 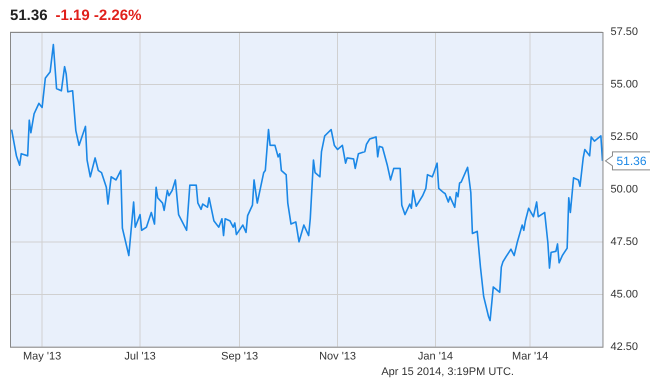 What do you see at coordinates (99, 15) in the screenshot?
I see `chart-subtitle: -1.19 -2.26%` at bounding box center [99, 15].